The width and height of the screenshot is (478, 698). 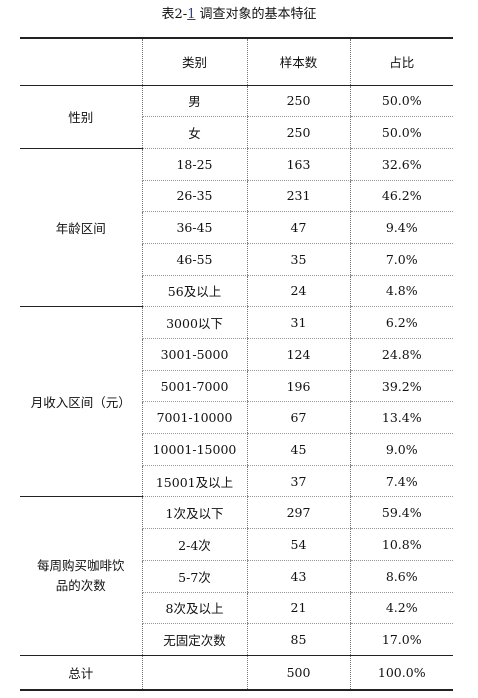 What do you see at coordinates (298, 513) in the screenshot?
I see `count-cell: 297` at bounding box center [298, 513].